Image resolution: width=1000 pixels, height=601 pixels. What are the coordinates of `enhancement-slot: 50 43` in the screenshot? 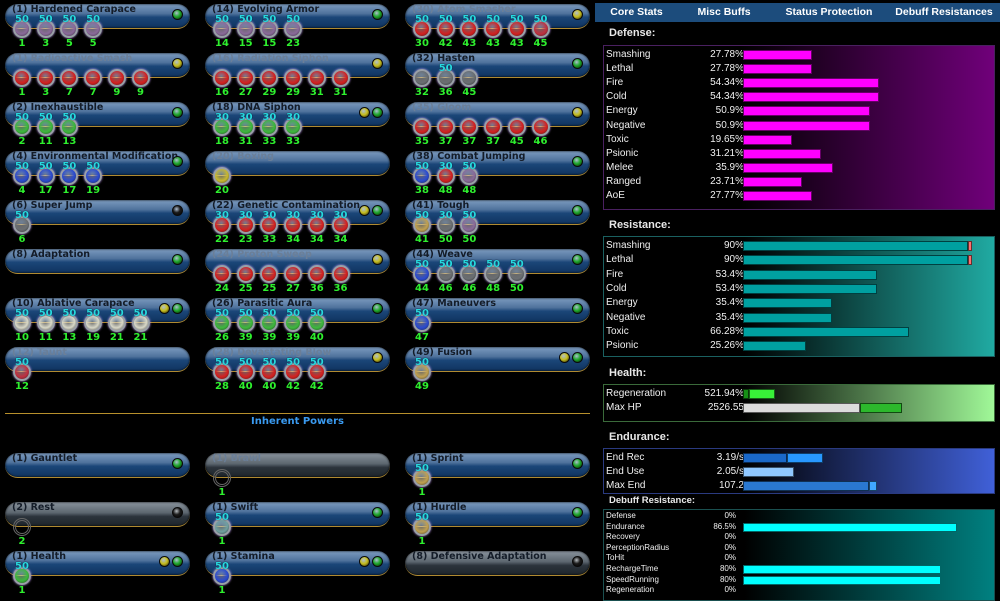 It's located at (493, 32).